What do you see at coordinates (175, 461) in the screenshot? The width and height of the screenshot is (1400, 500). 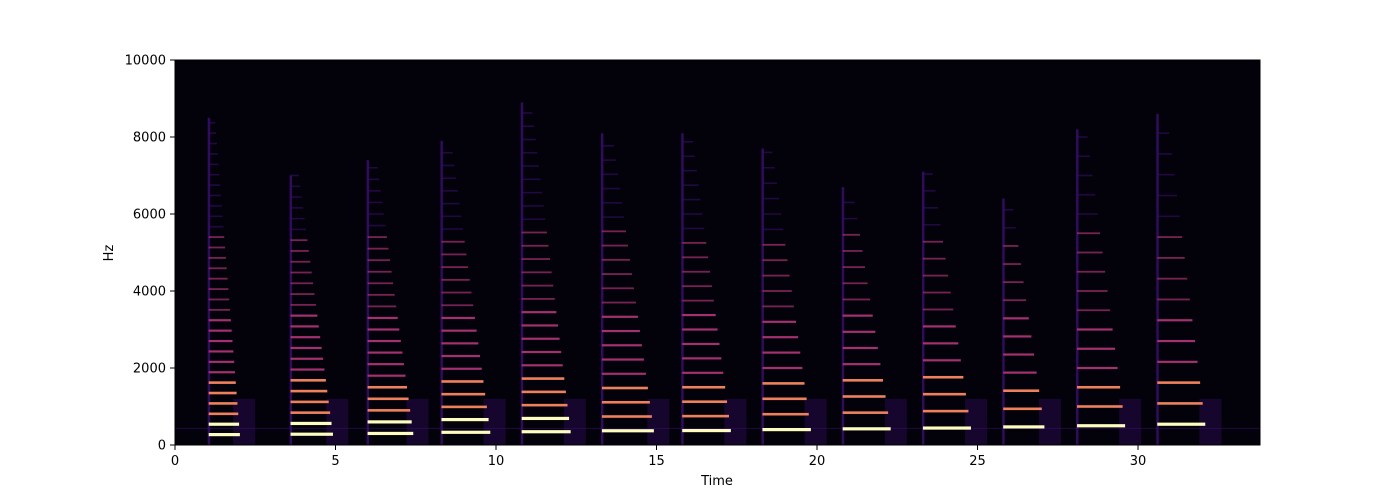 I see `x-tick-label: 0` at bounding box center [175, 461].